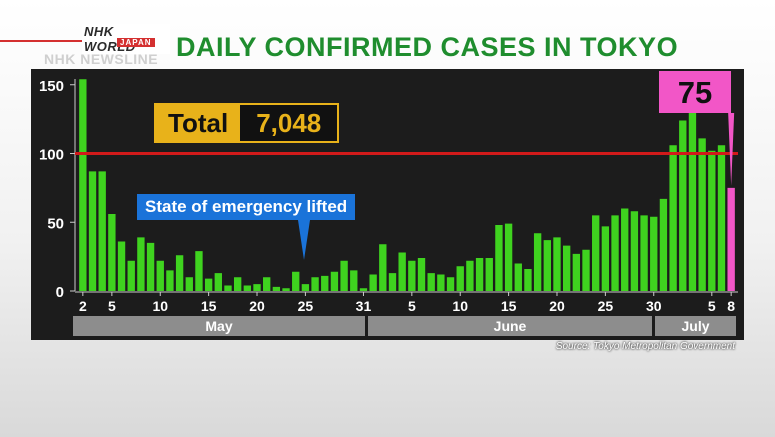 The image size is (775, 437). Describe the element at coordinates (101, 59) in the screenshot. I see `program-name: NHK NEWSLINE` at that location.